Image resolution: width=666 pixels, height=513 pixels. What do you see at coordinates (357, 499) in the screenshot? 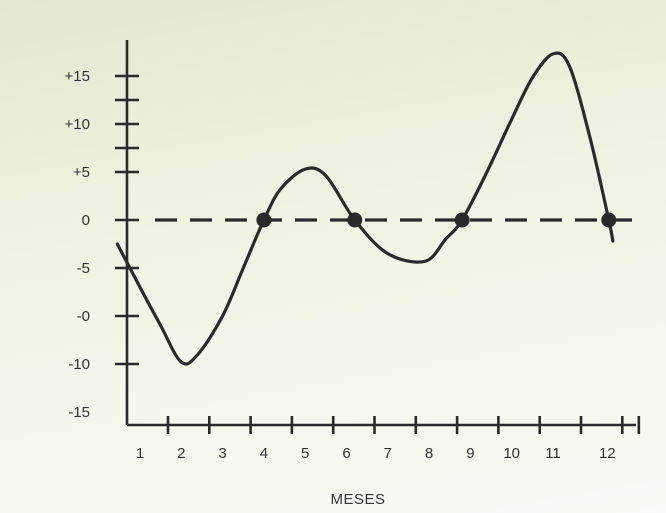
I see `x-axis-title: MESES` at bounding box center [357, 499].